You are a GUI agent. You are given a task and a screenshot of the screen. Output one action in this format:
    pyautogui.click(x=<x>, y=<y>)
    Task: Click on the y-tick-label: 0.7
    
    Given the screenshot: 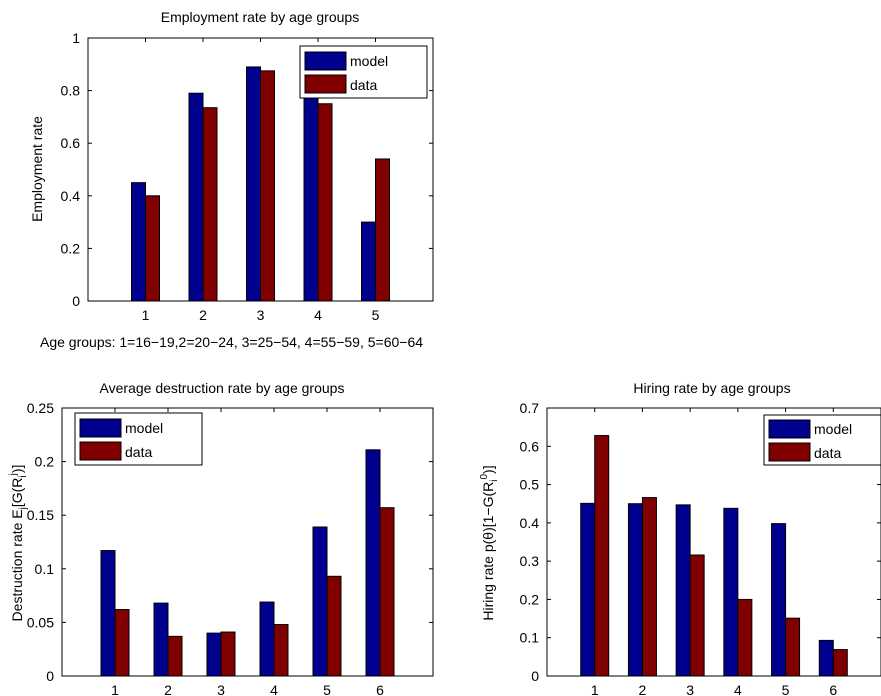 What is the action you would take?
    pyautogui.click(x=530, y=408)
    